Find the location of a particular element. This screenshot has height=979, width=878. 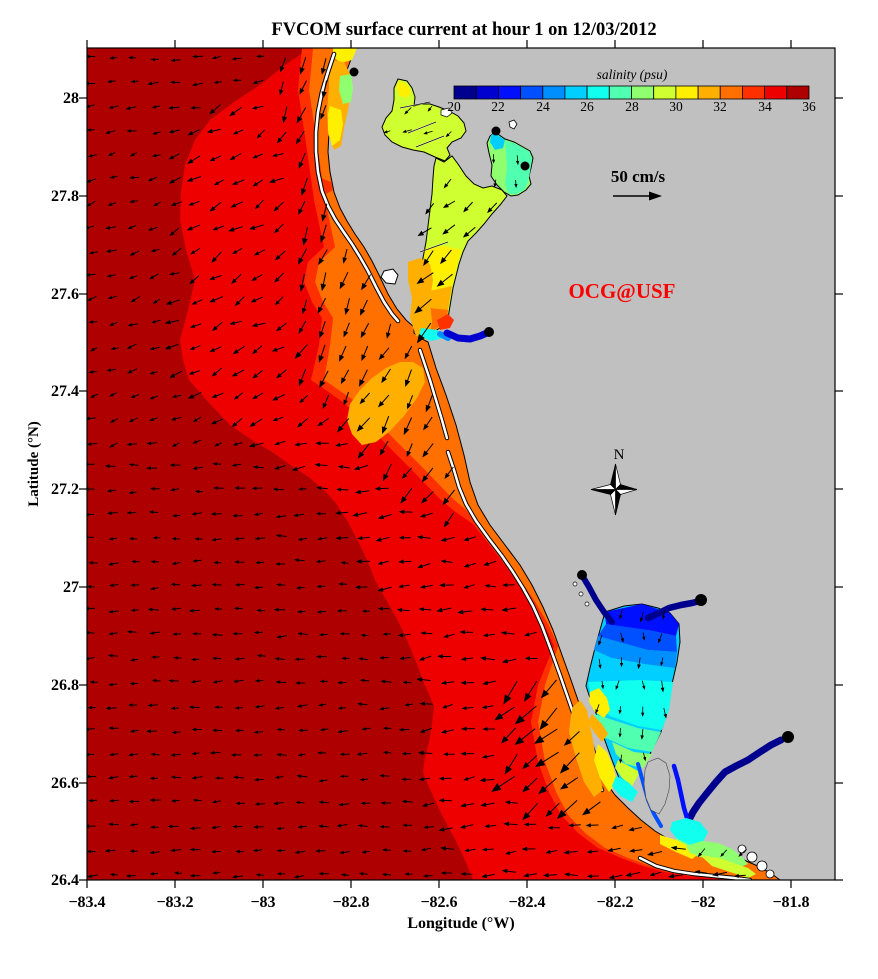

svg-text: 50 cm/s is located at coordinates (638, 176).